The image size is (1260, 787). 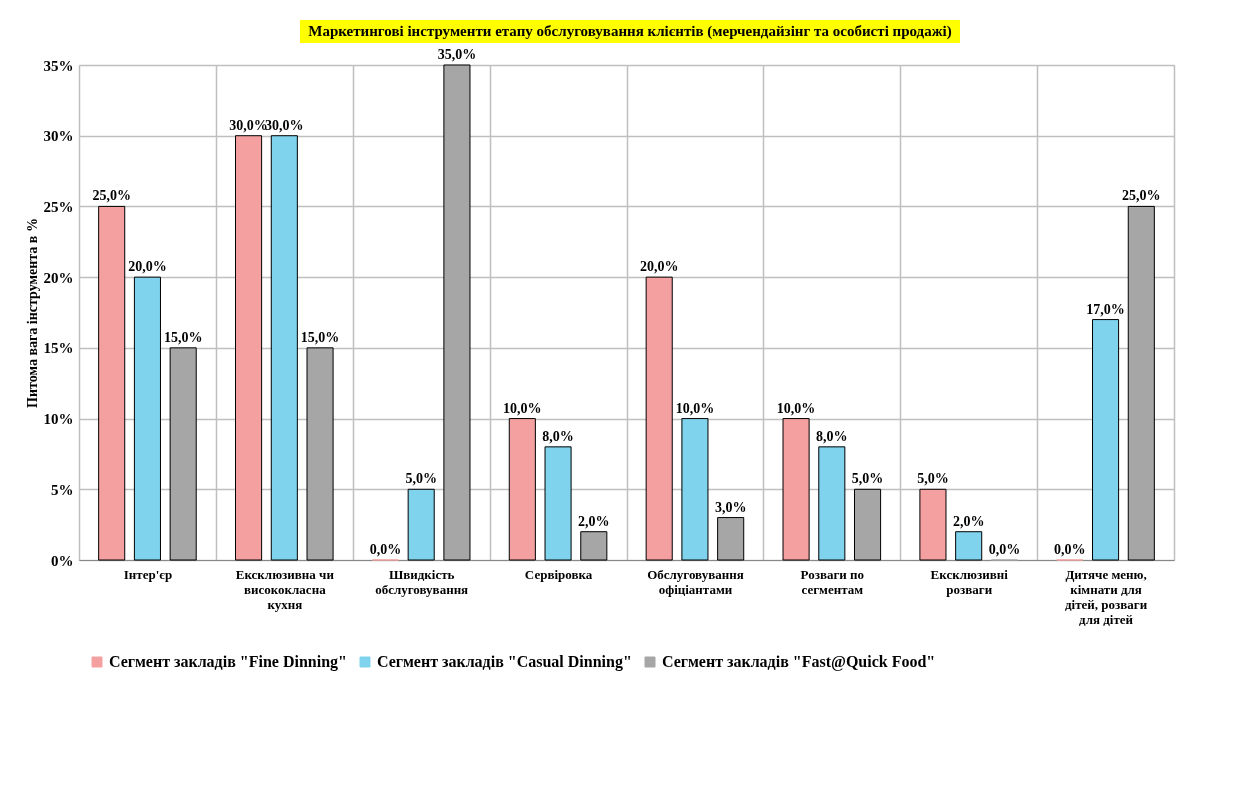 I want to click on y-tick-label: 5%, so click(x=62, y=489).